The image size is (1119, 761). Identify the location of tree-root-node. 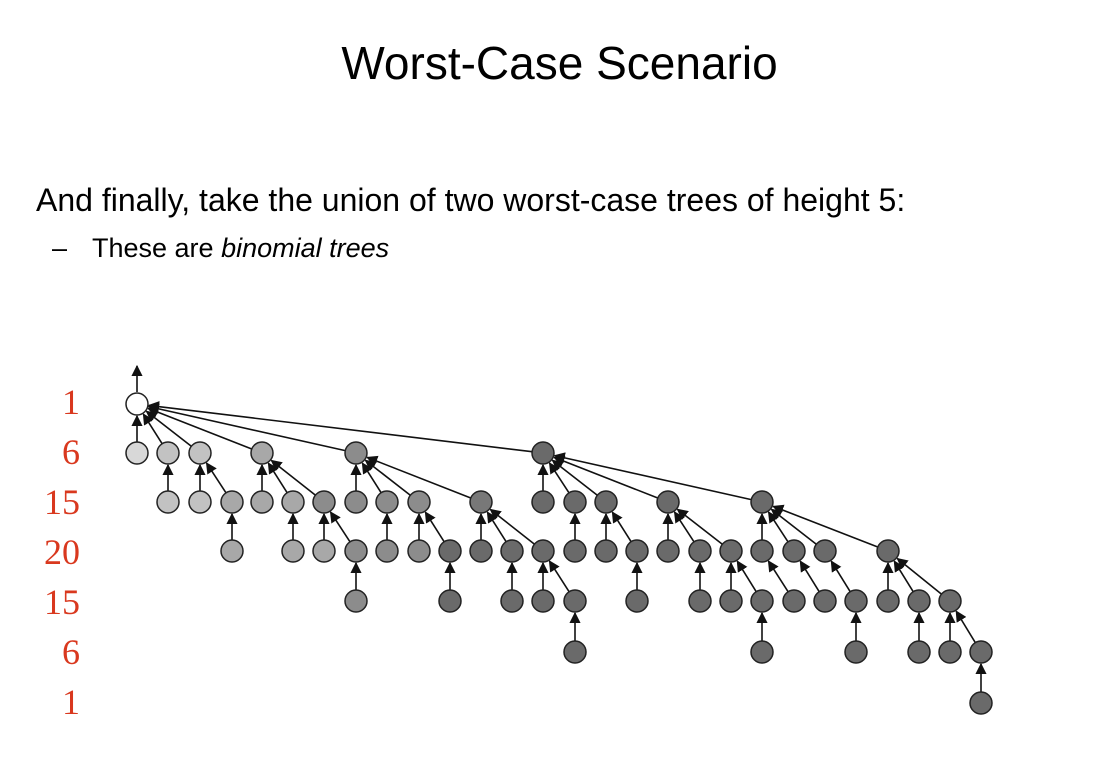
(137, 404).